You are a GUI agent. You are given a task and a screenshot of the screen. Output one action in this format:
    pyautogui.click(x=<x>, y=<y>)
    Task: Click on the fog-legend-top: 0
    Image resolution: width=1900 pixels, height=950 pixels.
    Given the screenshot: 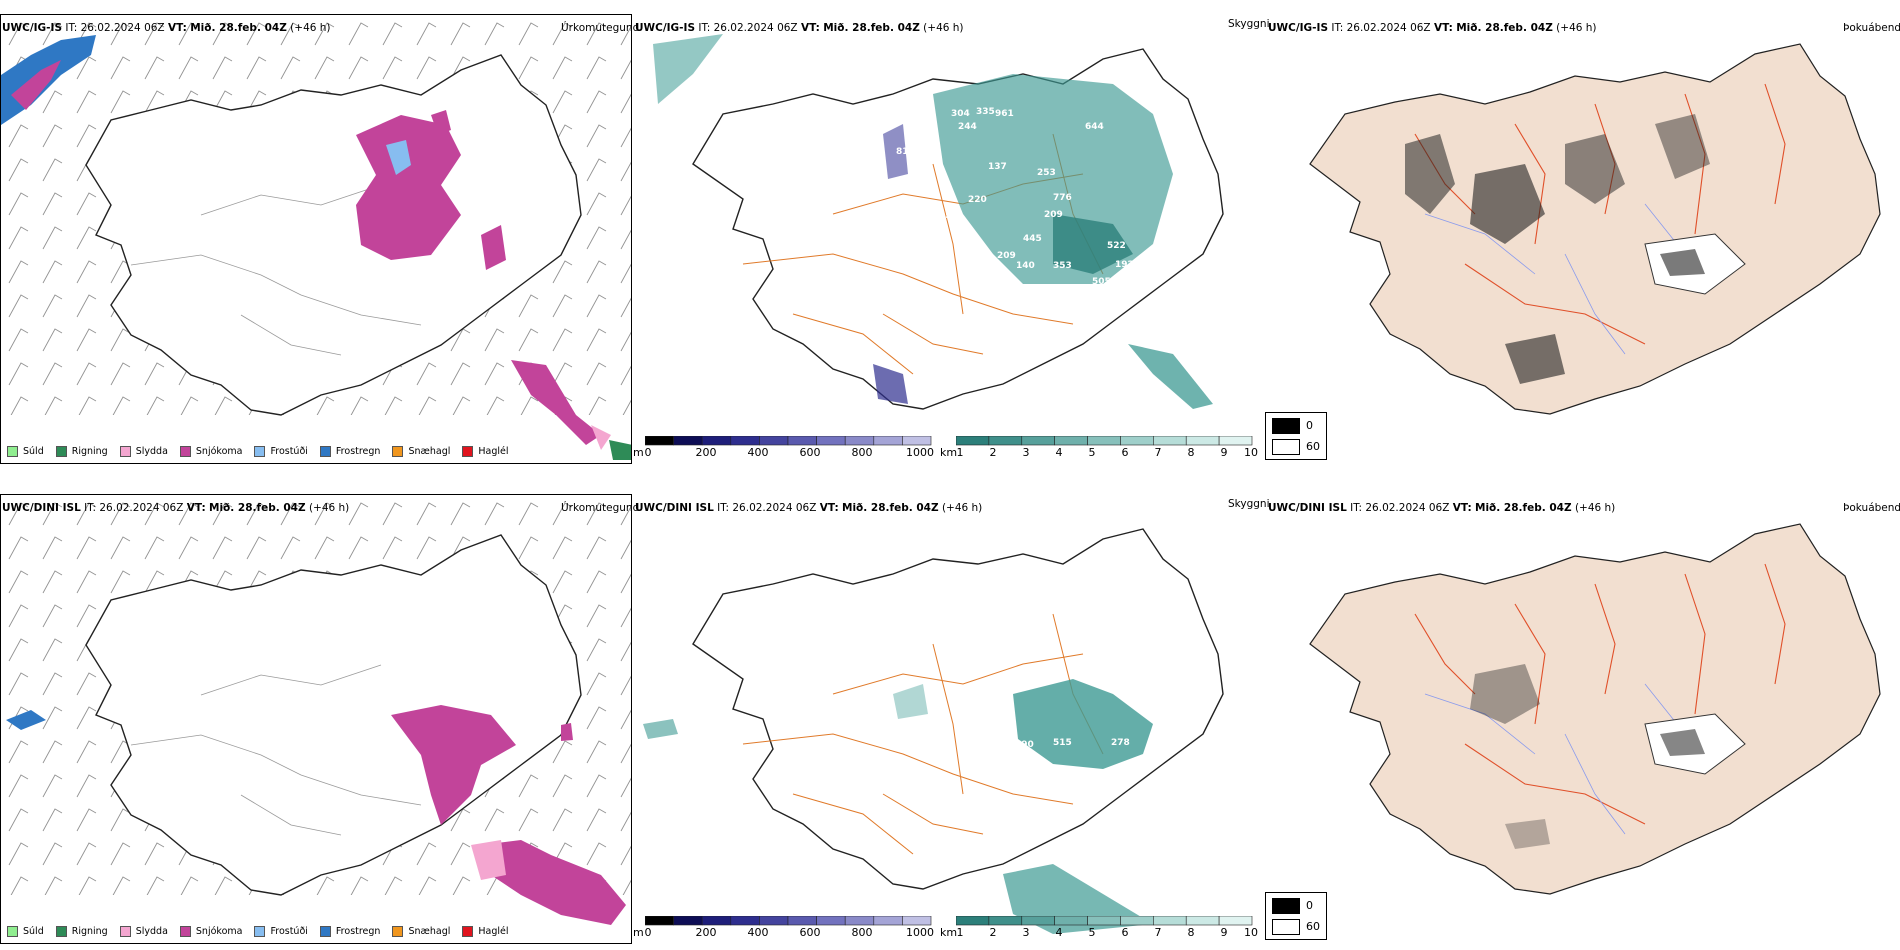 What is the action you would take?
    pyautogui.click(x=1309, y=425)
    